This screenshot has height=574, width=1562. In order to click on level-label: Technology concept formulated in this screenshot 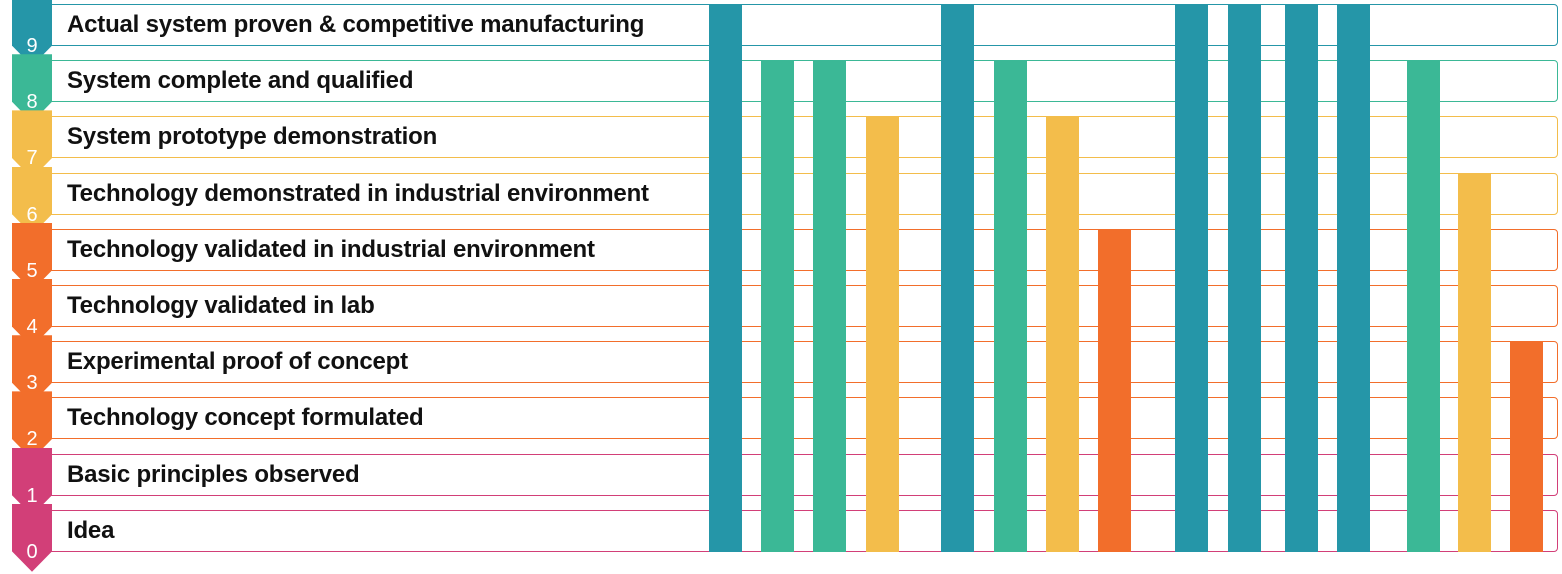, I will do `click(245, 418)`.